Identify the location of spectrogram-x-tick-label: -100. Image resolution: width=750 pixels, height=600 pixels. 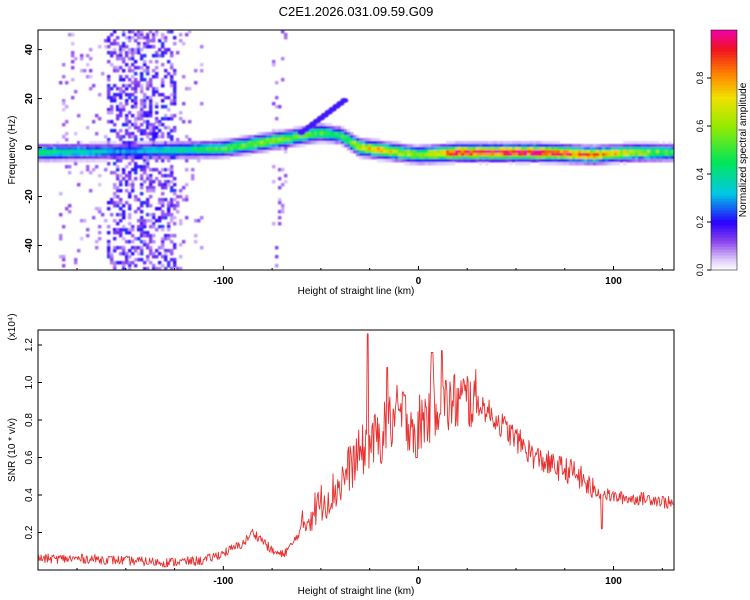
(223, 281).